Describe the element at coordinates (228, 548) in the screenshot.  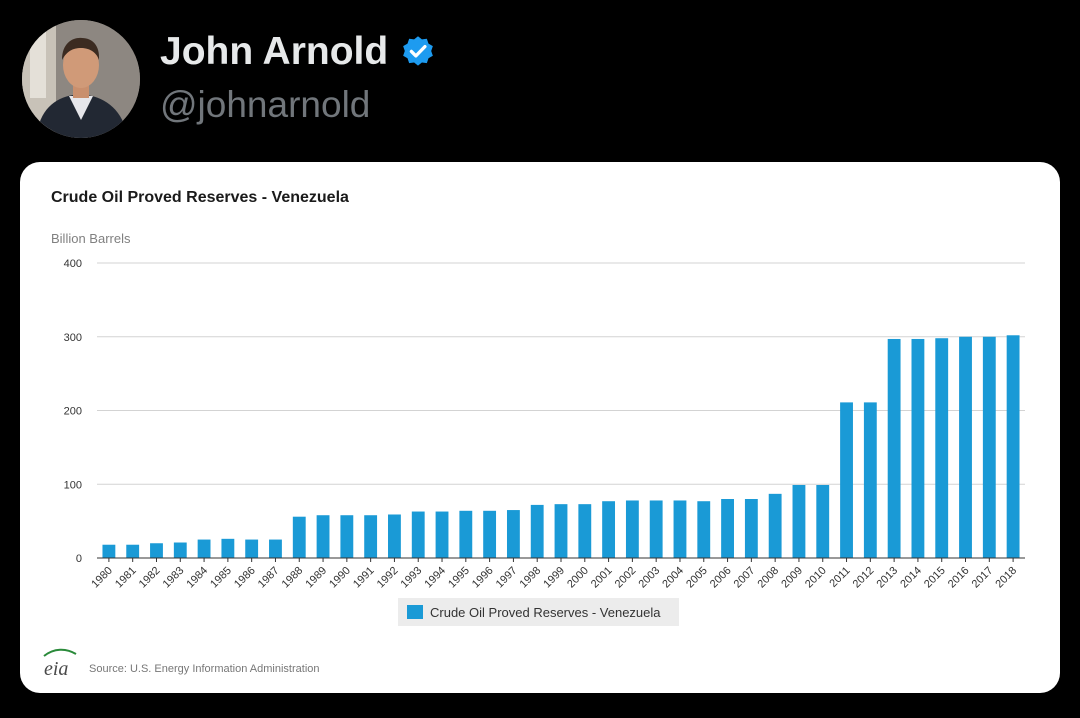
I see `bar-1985` at that location.